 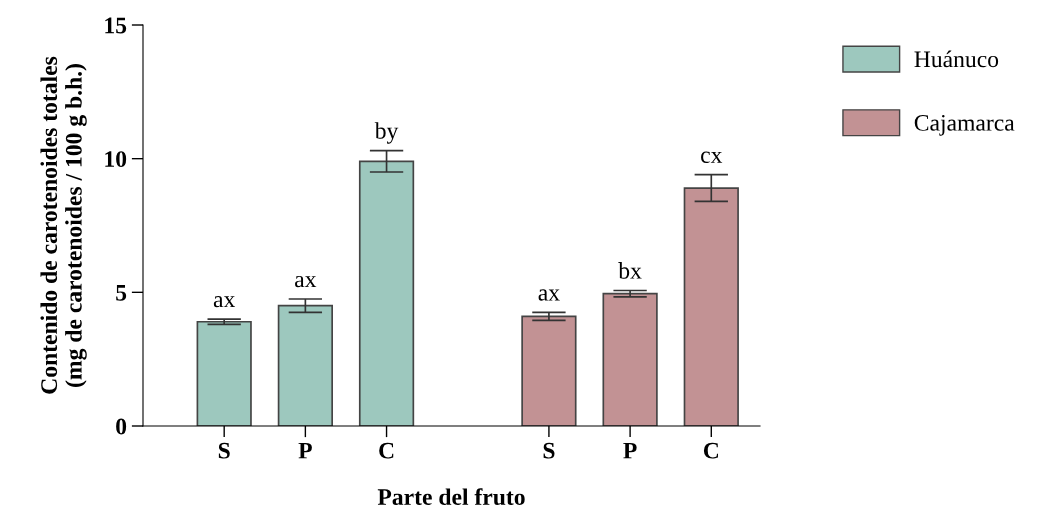 I want to click on legend-label: Huánuco, so click(x=956, y=59).